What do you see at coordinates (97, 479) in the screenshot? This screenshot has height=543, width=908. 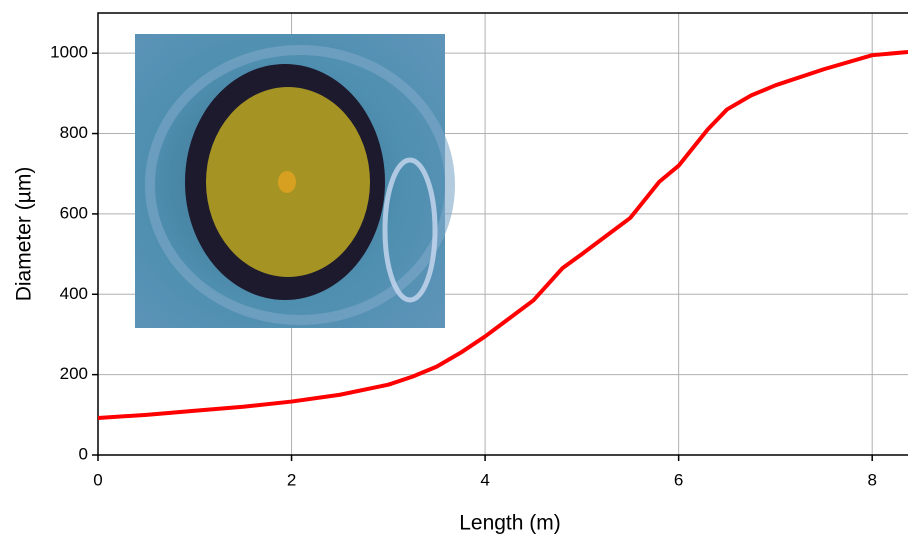 I see `x-tick-label: 0` at bounding box center [97, 479].